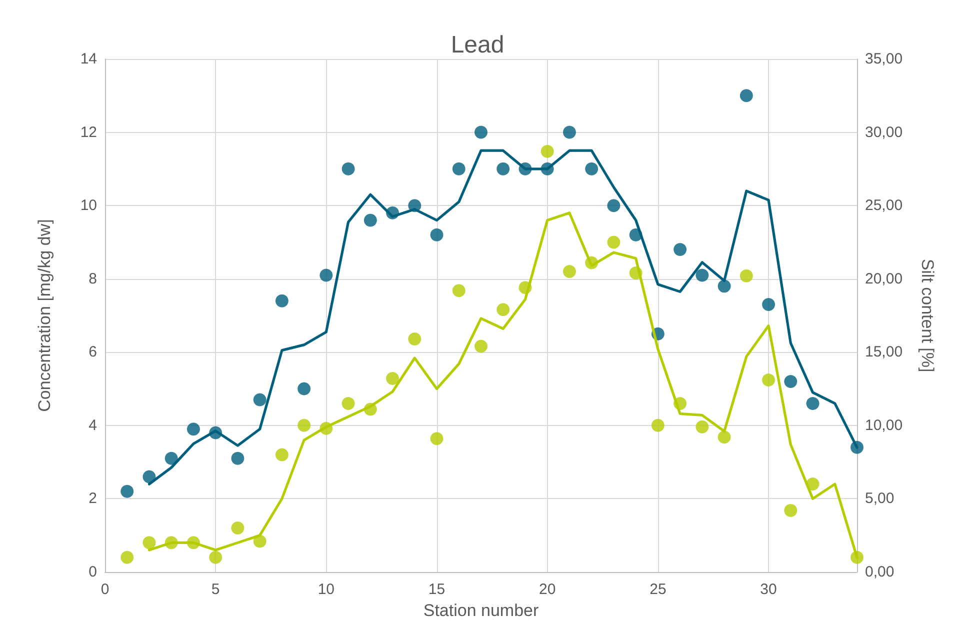 The image size is (955, 628). I want to click on x-tick-label: 15, so click(437, 589).